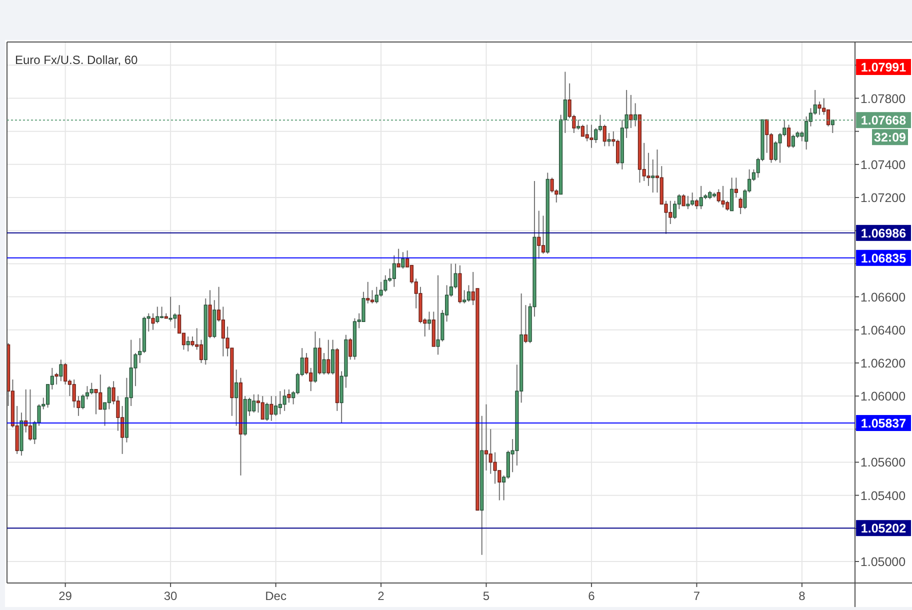 Image resolution: width=912 pixels, height=610 pixels. What do you see at coordinates (883, 67) in the screenshot?
I see `text: 1.07991` at bounding box center [883, 67].